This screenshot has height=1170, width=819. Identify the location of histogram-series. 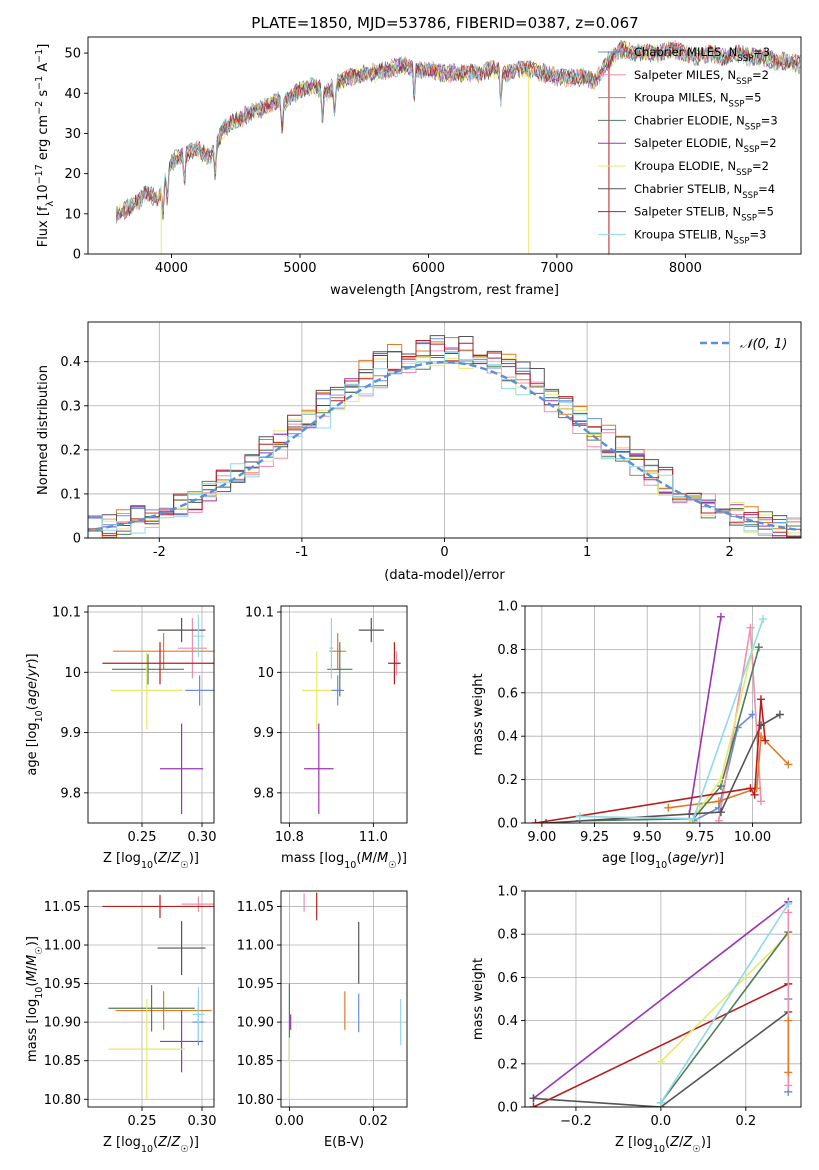
(444, 439).